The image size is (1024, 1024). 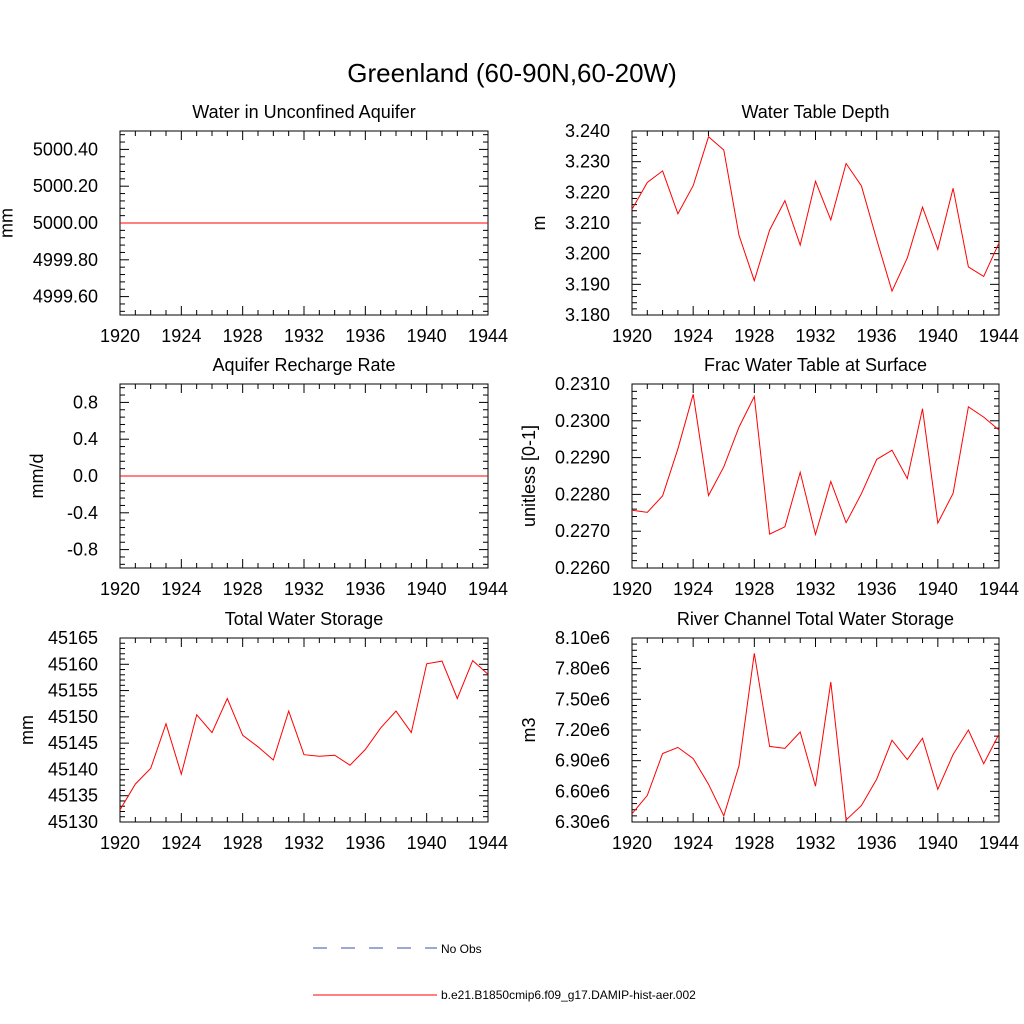 What do you see at coordinates (85, 402) in the screenshot?
I see `y-tick-label: 0.8` at bounding box center [85, 402].